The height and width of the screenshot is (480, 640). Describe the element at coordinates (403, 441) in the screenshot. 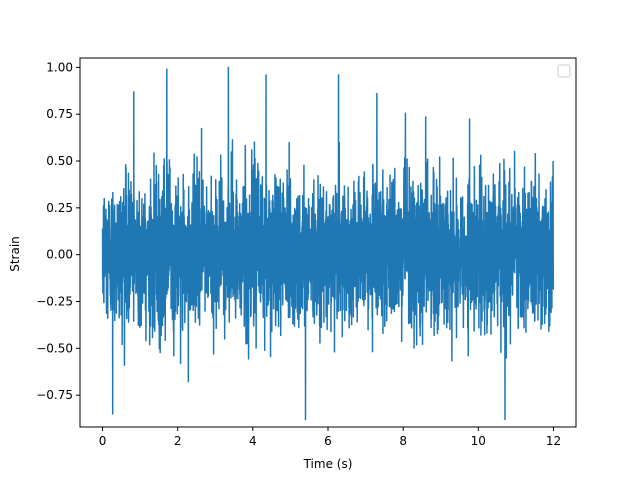

I see `x-tick-label: 8` at that location.